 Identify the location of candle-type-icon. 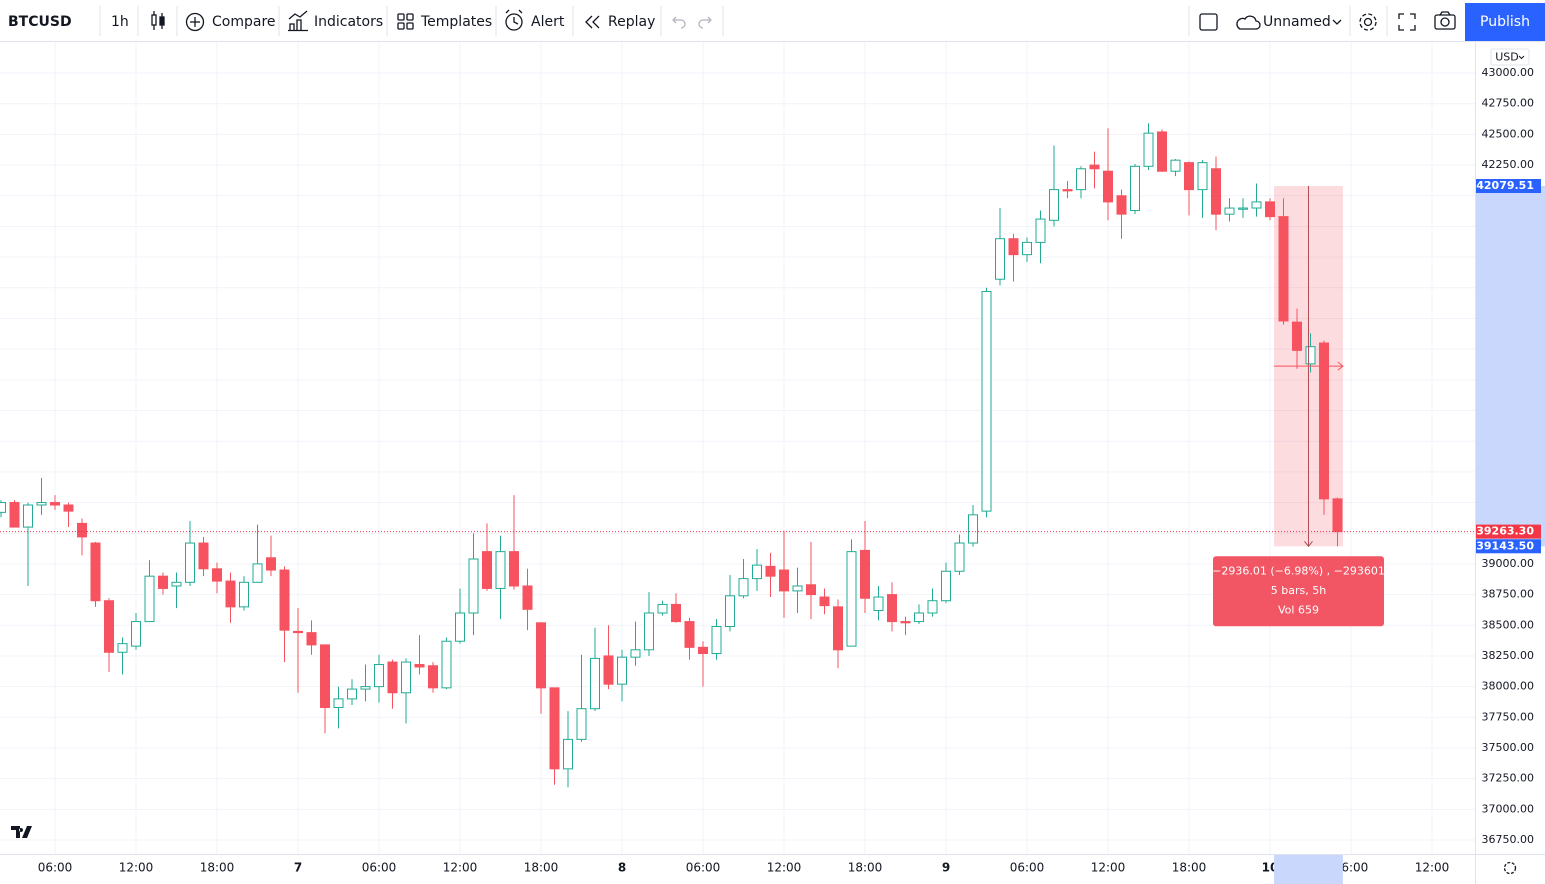
(158, 20).